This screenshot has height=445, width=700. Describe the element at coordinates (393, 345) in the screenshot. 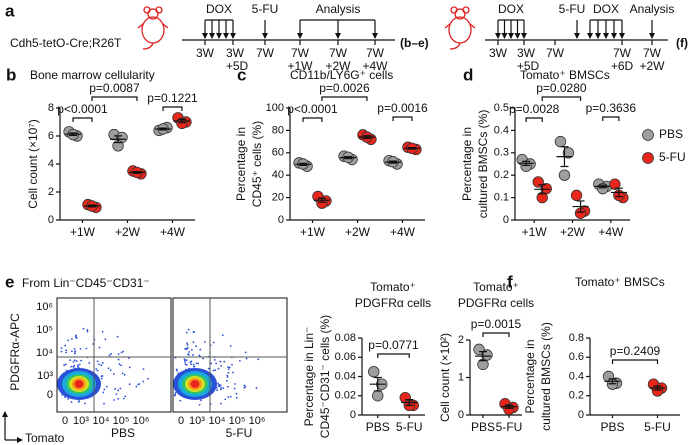

I see `p-value: p=0.0771` at that location.